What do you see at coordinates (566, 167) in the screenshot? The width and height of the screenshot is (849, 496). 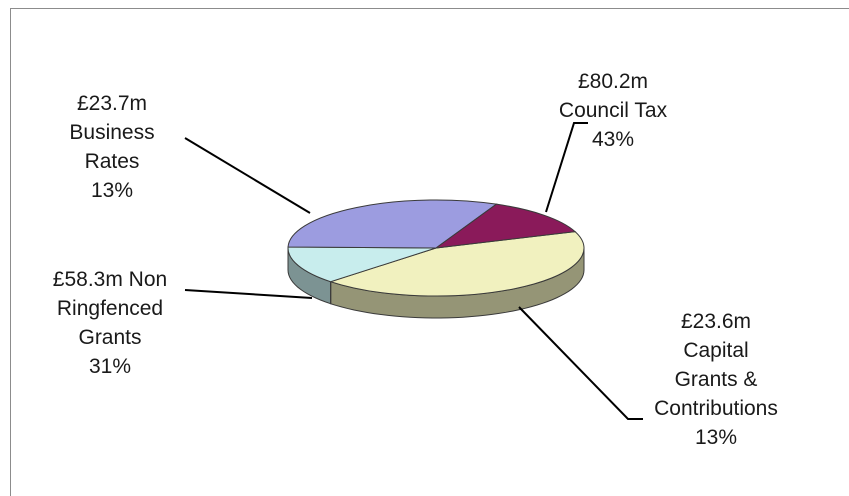 I see `leader-line-council-tax` at bounding box center [566, 167].